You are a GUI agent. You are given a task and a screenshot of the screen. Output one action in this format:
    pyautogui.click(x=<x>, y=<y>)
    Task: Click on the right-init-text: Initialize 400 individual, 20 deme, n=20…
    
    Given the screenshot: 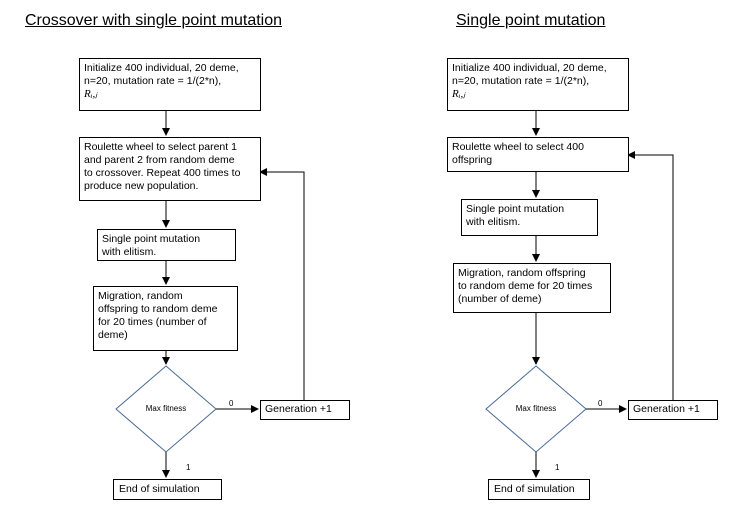 What is the action you would take?
    pyautogui.click(x=529, y=74)
    